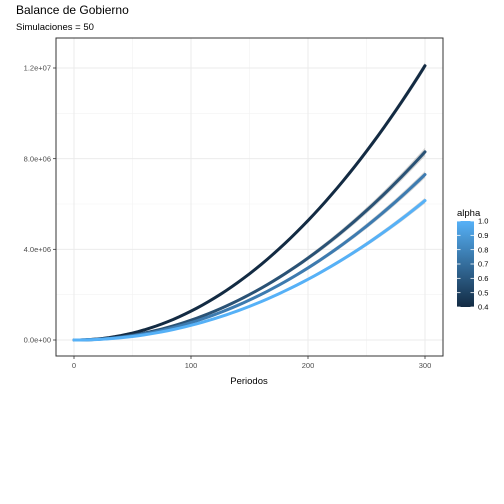 The height and width of the screenshot is (504, 504). What do you see at coordinates (483, 278) in the screenshot?
I see `legend-label: 0.6` at bounding box center [483, 278].